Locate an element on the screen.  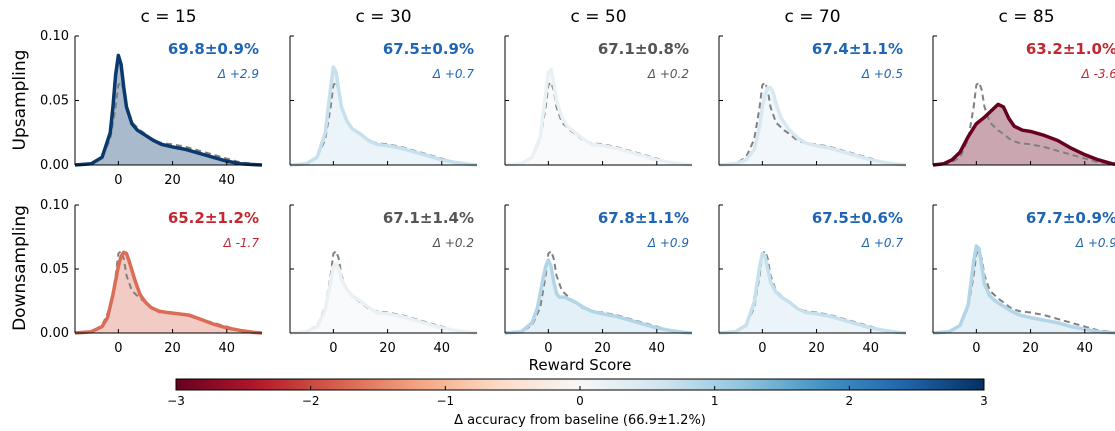
panel-downsampling-4: 0 20 40 67.5±0.6% Δ +0.7 is located at coordinates (812, 280).